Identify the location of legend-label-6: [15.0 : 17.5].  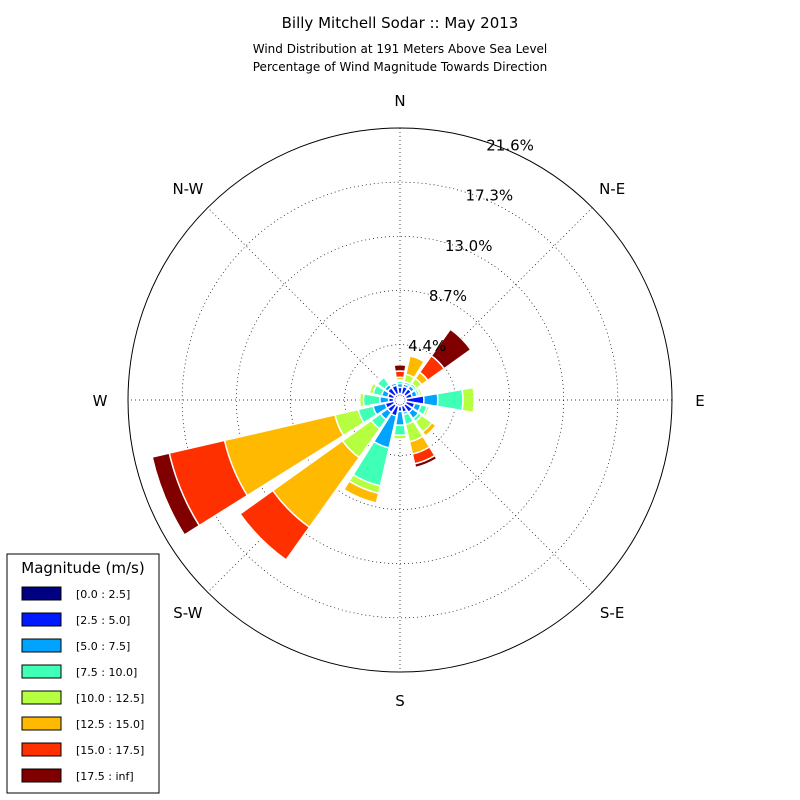
(110, 750).